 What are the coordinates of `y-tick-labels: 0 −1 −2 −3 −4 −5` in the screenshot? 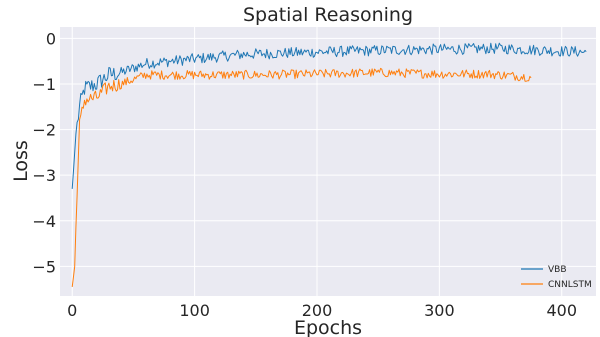 It's located at (44, 152).